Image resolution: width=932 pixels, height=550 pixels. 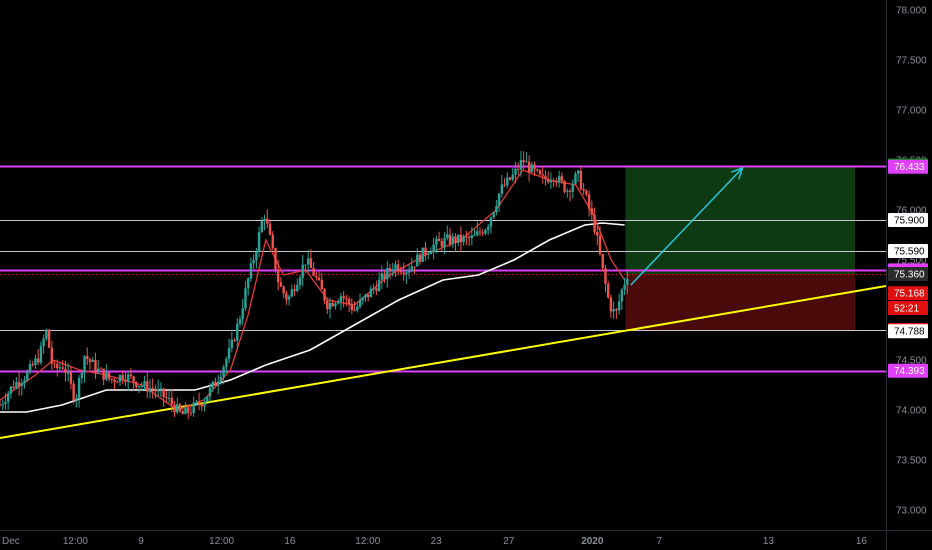 What do you see at coordinates (911, 111) in the screenshot?
I see `price-tick-label: 77.000` at bounding box center [911, 111].